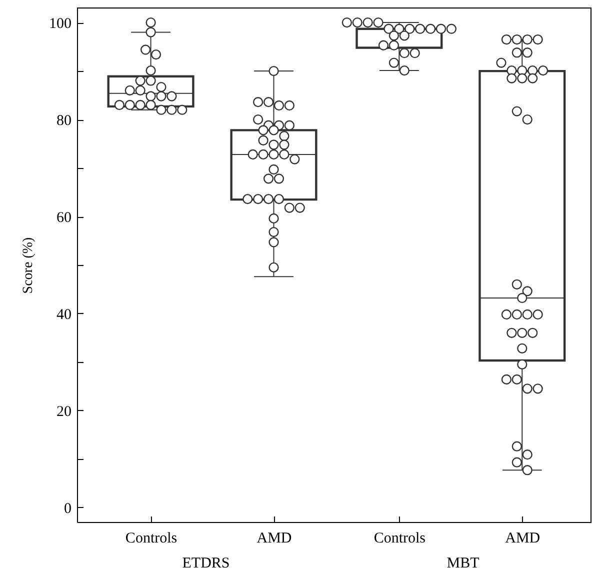 The width and height of the screenshot is (598, 586). I want to click on y-tick-label: 100, so click(60, 24).